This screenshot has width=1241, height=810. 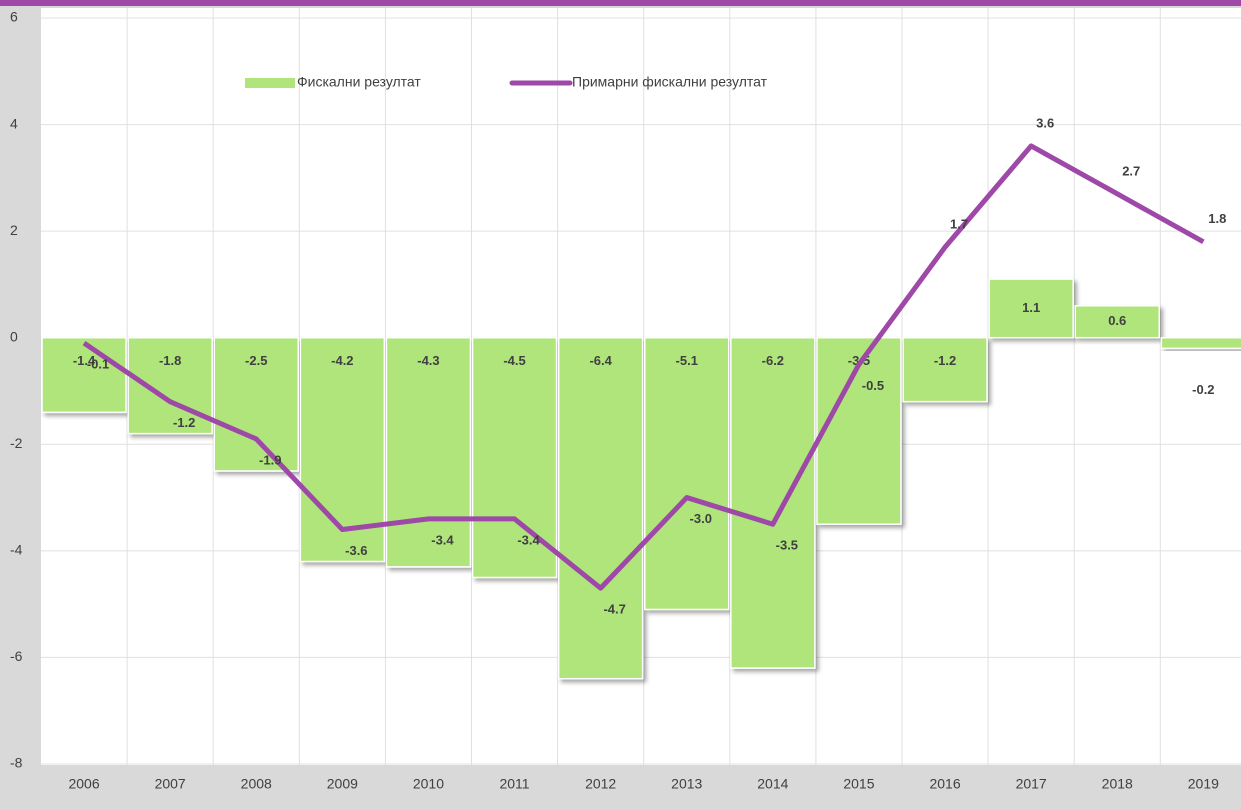 I want to click on y-tick-label: -4, so click(x=16, y=550).